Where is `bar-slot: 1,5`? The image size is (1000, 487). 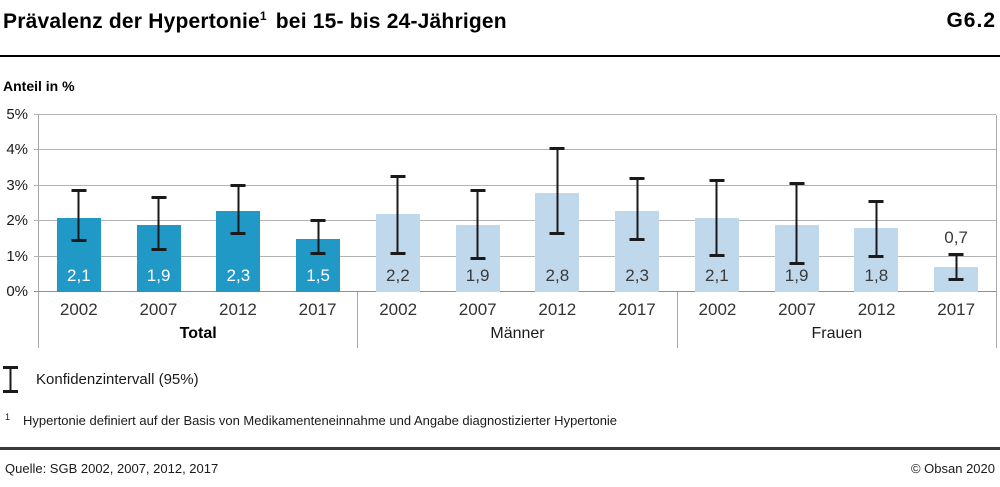
bar-slot: 1,5 is located at coordinates (318, 203).